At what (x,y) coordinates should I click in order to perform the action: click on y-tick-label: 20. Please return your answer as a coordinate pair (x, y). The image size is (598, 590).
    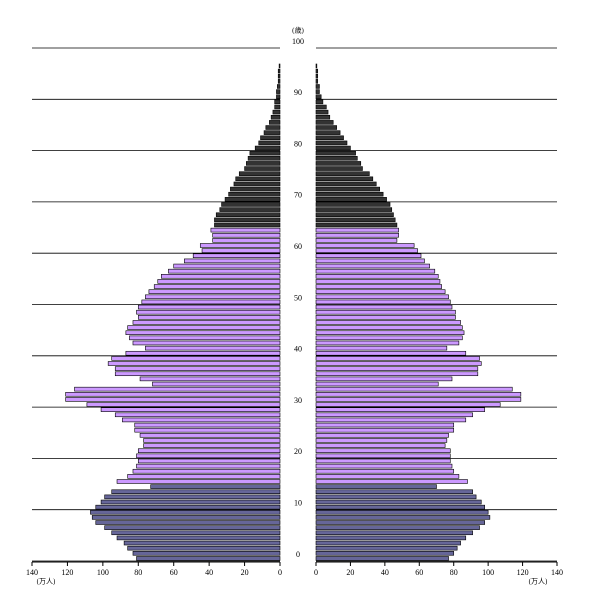
    Looking at the image, I should click on (298, 451).